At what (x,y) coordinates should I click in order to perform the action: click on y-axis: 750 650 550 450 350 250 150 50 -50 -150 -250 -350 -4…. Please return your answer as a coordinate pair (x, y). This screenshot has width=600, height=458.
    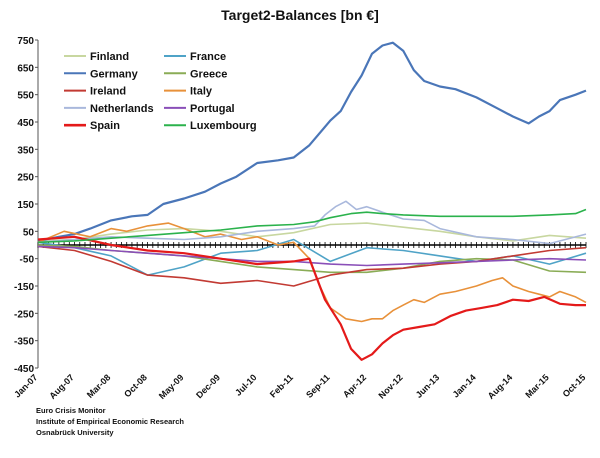
    Looking at the image, I should click on (26, 205).